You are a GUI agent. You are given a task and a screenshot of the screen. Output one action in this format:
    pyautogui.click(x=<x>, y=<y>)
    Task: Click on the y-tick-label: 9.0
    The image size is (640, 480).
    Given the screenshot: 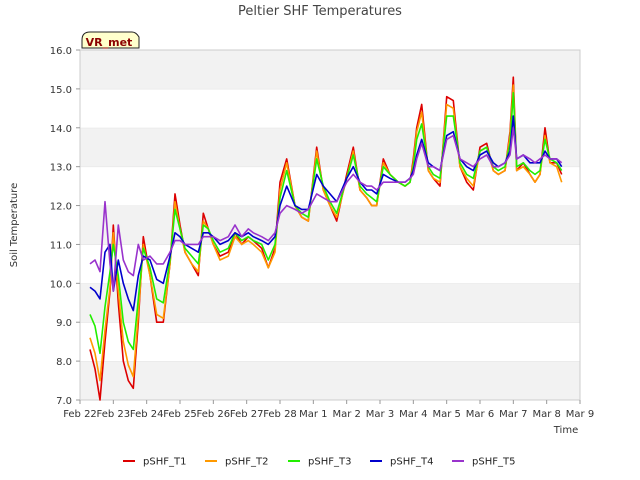 What is the action you would take?
    pyautogui.click(x=64, y=323)
    